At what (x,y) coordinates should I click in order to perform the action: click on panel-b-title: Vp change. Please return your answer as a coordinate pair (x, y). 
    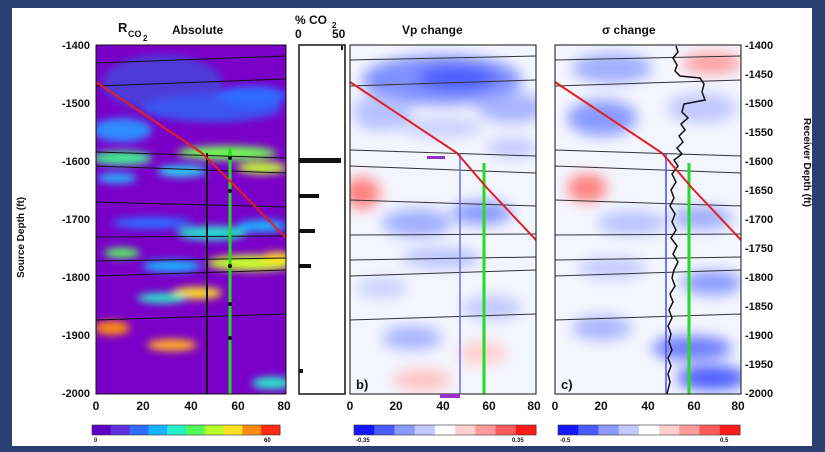
    Looking at the image, I should click on (432, 30).